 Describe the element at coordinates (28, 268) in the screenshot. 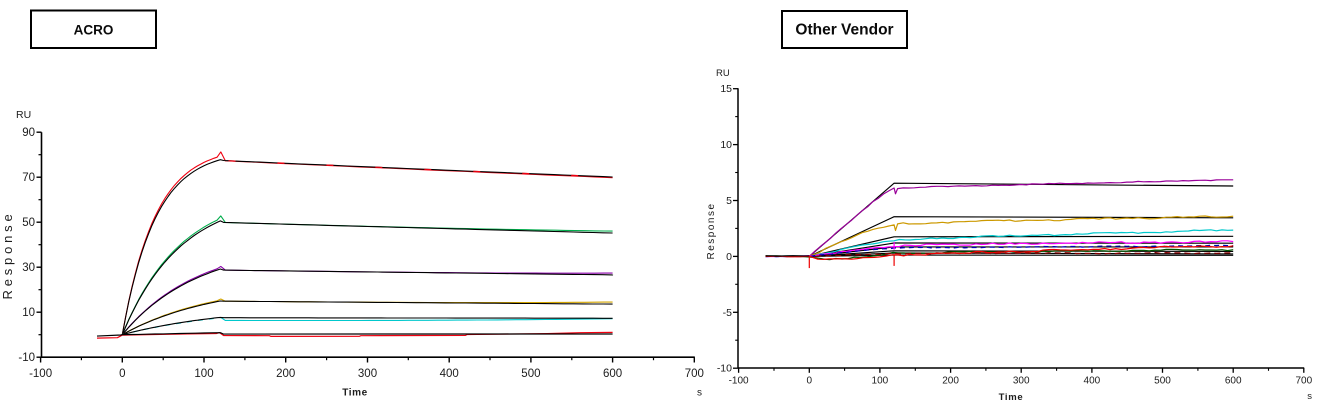

I see `svg-text: 30` at that location.